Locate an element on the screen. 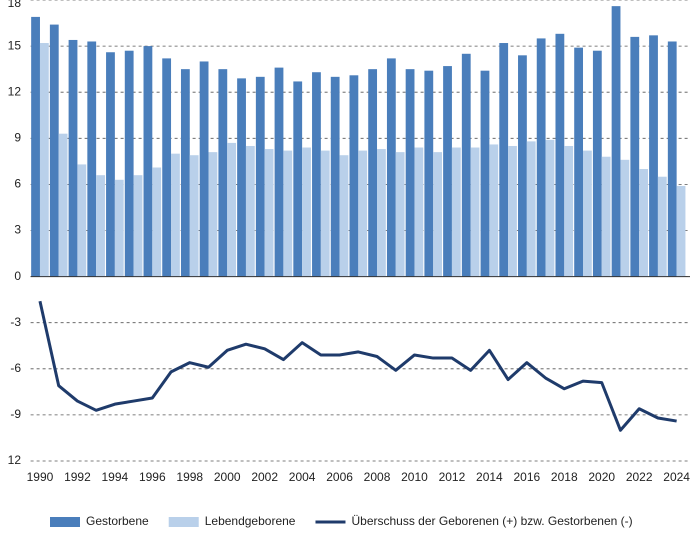 Image resolution: width=696 pixels, height=539 pixels. x-tick-label: 2022 is located at coordinates (639, 477).